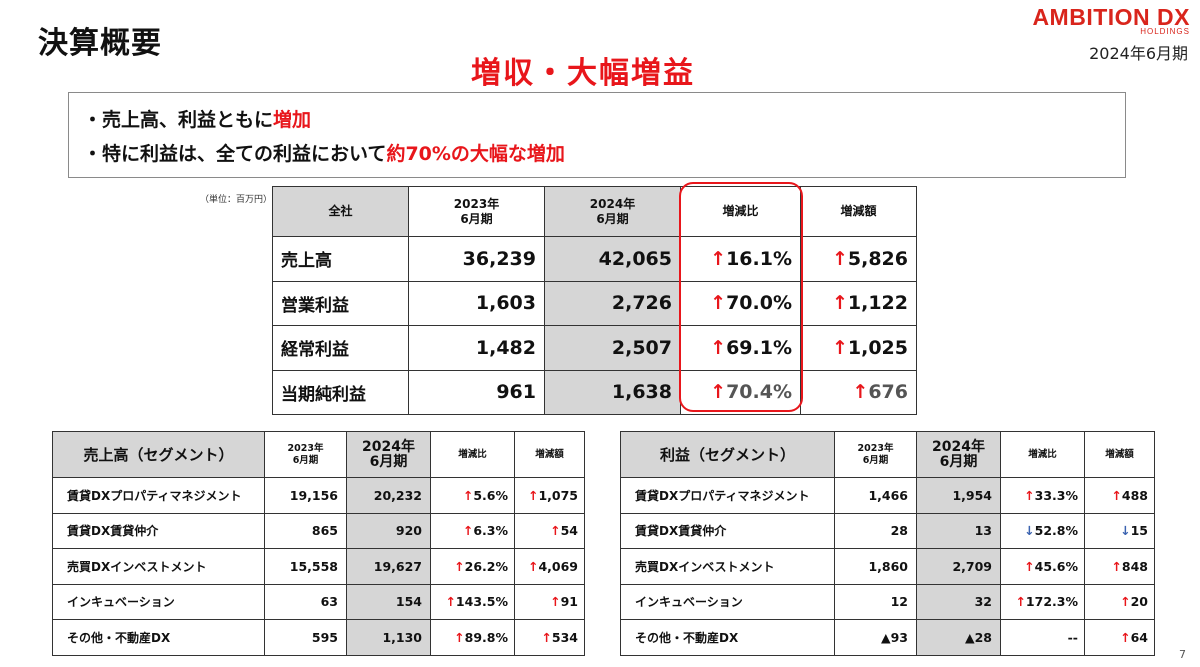  Describe the element at coordinates (740, 211) in the screenshot. I see `header-change-ratio: 増減比` at that location.